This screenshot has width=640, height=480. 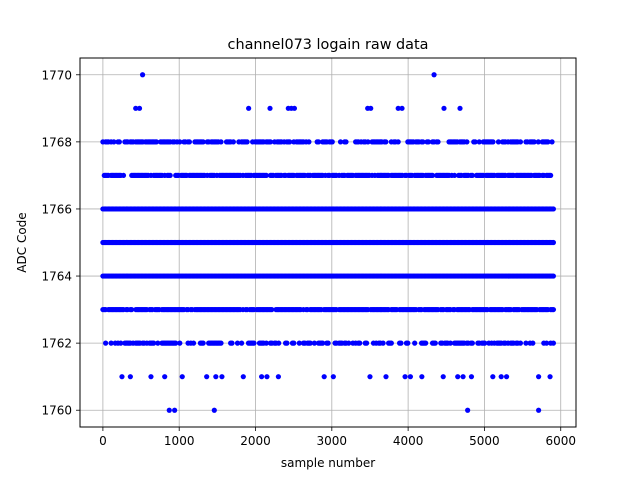 I want to click on y-tick-label: 1762, so click(x=56, y=344).